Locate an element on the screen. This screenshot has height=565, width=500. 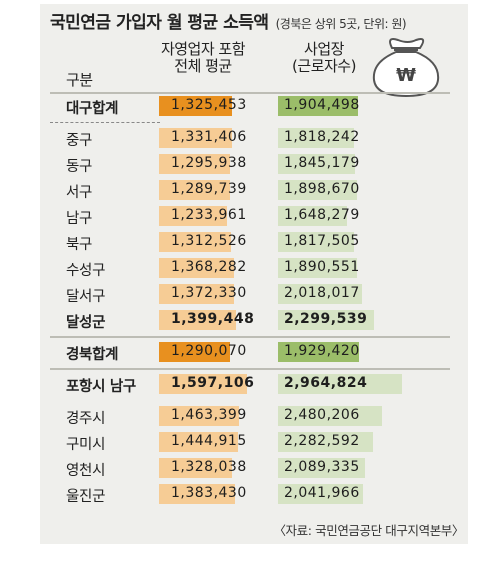
value-label-workplace: 2,964,824 is located at coordinates (326, 383).